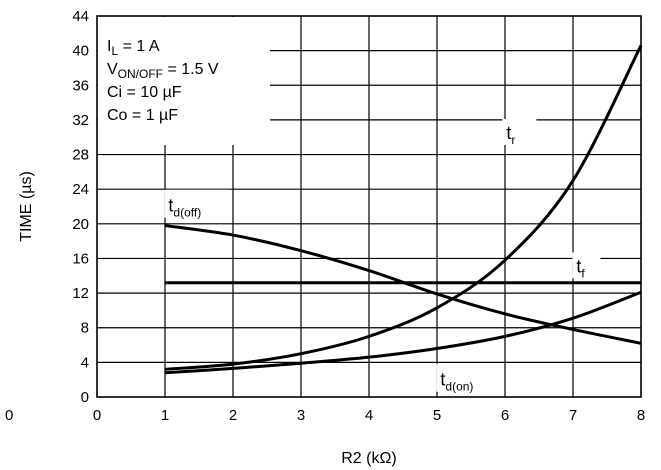 The width and height of the screenshot is (661, 470). What do you see at coordinates (369, 415) in the screenshot?
I see `x-tick-label: 4` at bounding box center [369, 415].